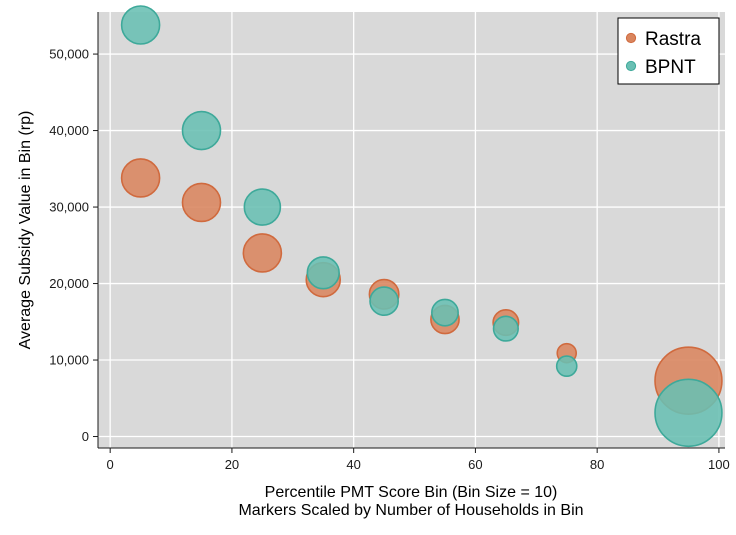 The image size is (736, 535). I want to click on x-axis-title: Percentile PMT Score Bin (Bin Size = 10), so click(411, 492).